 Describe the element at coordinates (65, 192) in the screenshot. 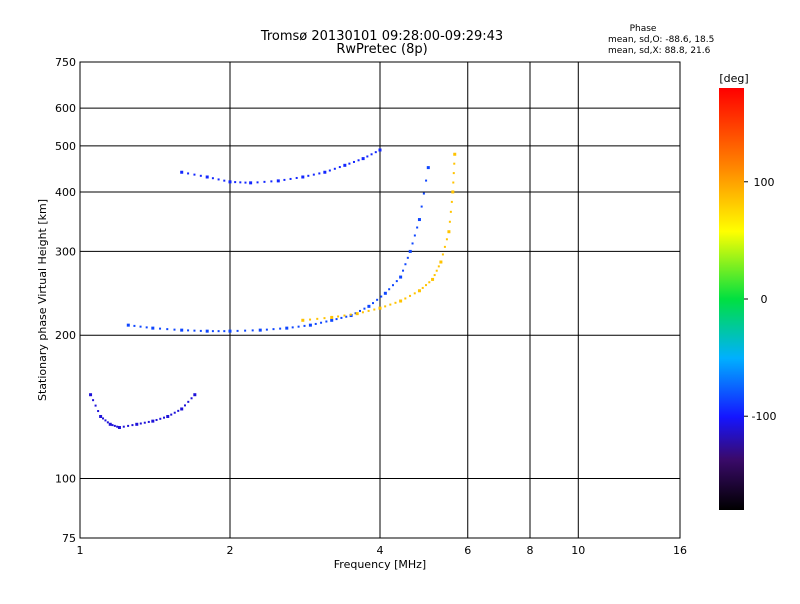

I see `y-tick-label: 400` at that location.